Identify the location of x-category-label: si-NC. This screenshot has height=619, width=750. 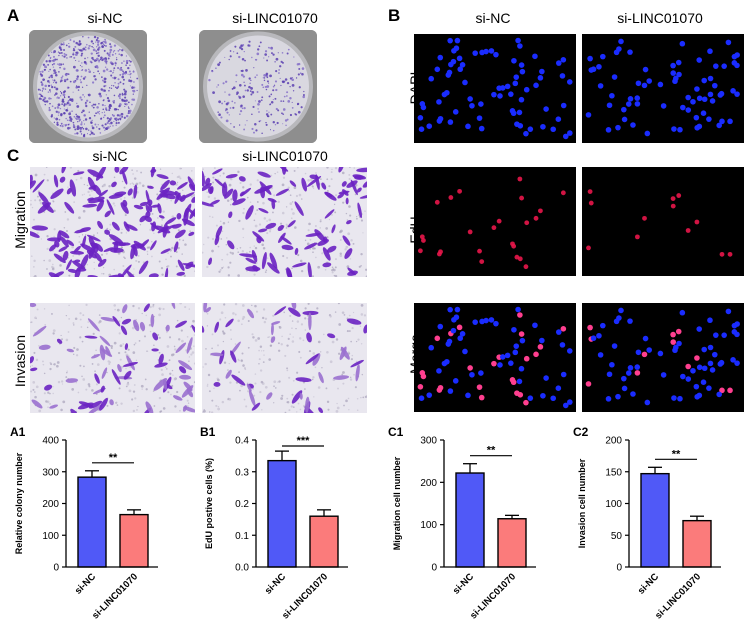
(648, 583).